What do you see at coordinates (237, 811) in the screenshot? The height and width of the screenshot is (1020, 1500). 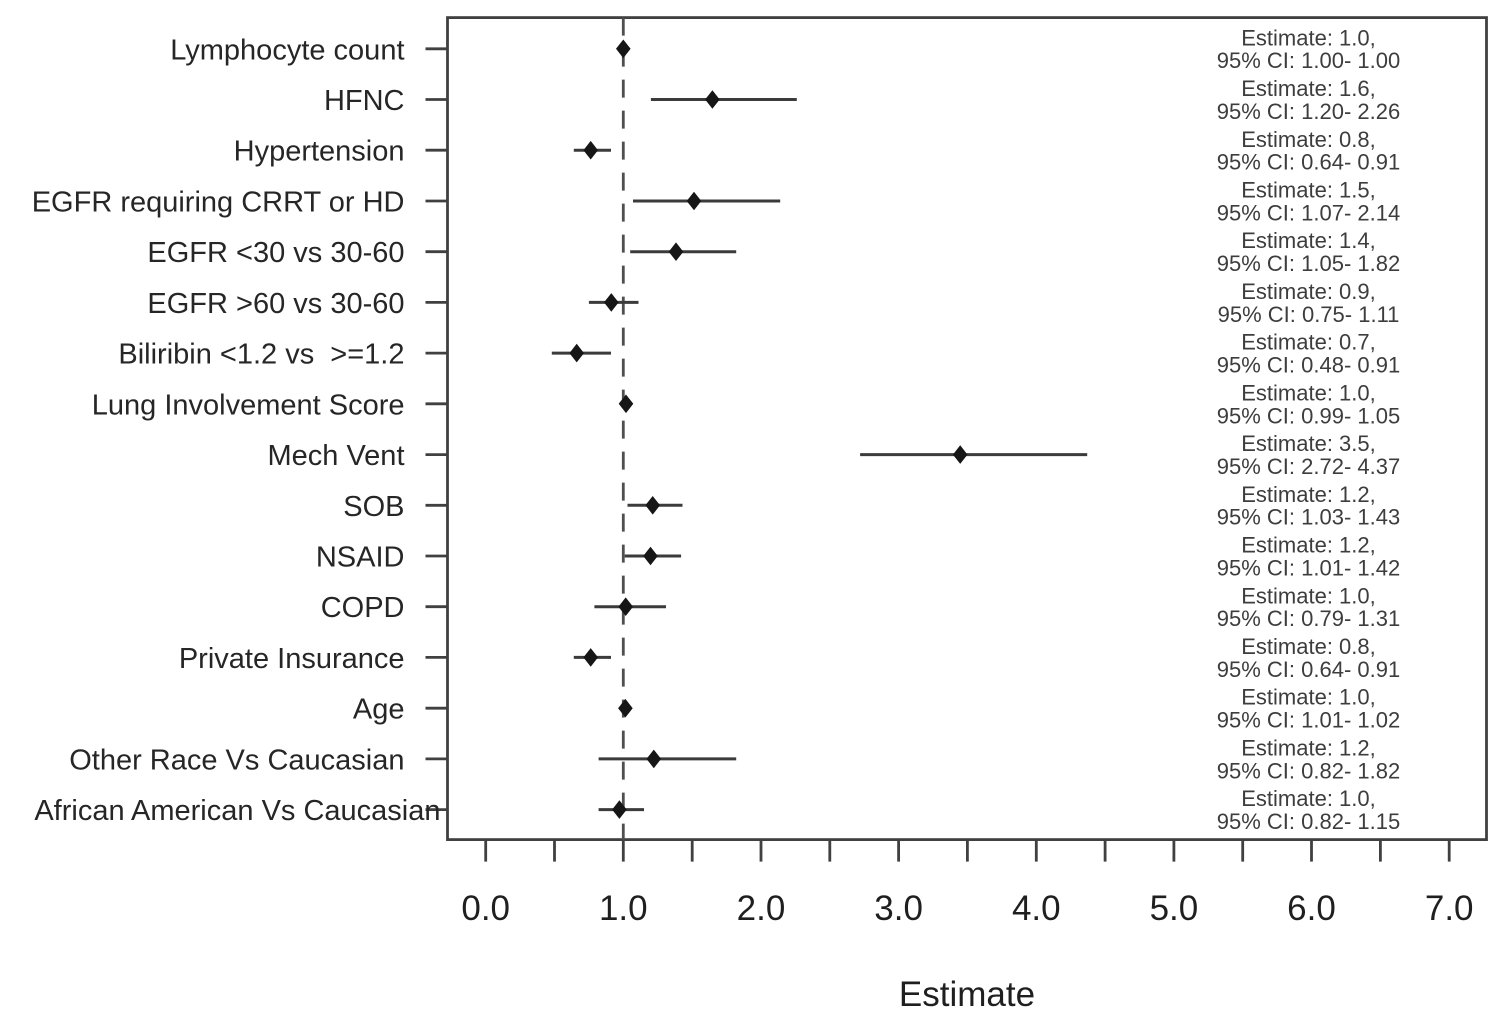 I see `svg-text: African American Vs Caucasian` at bounding box center [237, 811].